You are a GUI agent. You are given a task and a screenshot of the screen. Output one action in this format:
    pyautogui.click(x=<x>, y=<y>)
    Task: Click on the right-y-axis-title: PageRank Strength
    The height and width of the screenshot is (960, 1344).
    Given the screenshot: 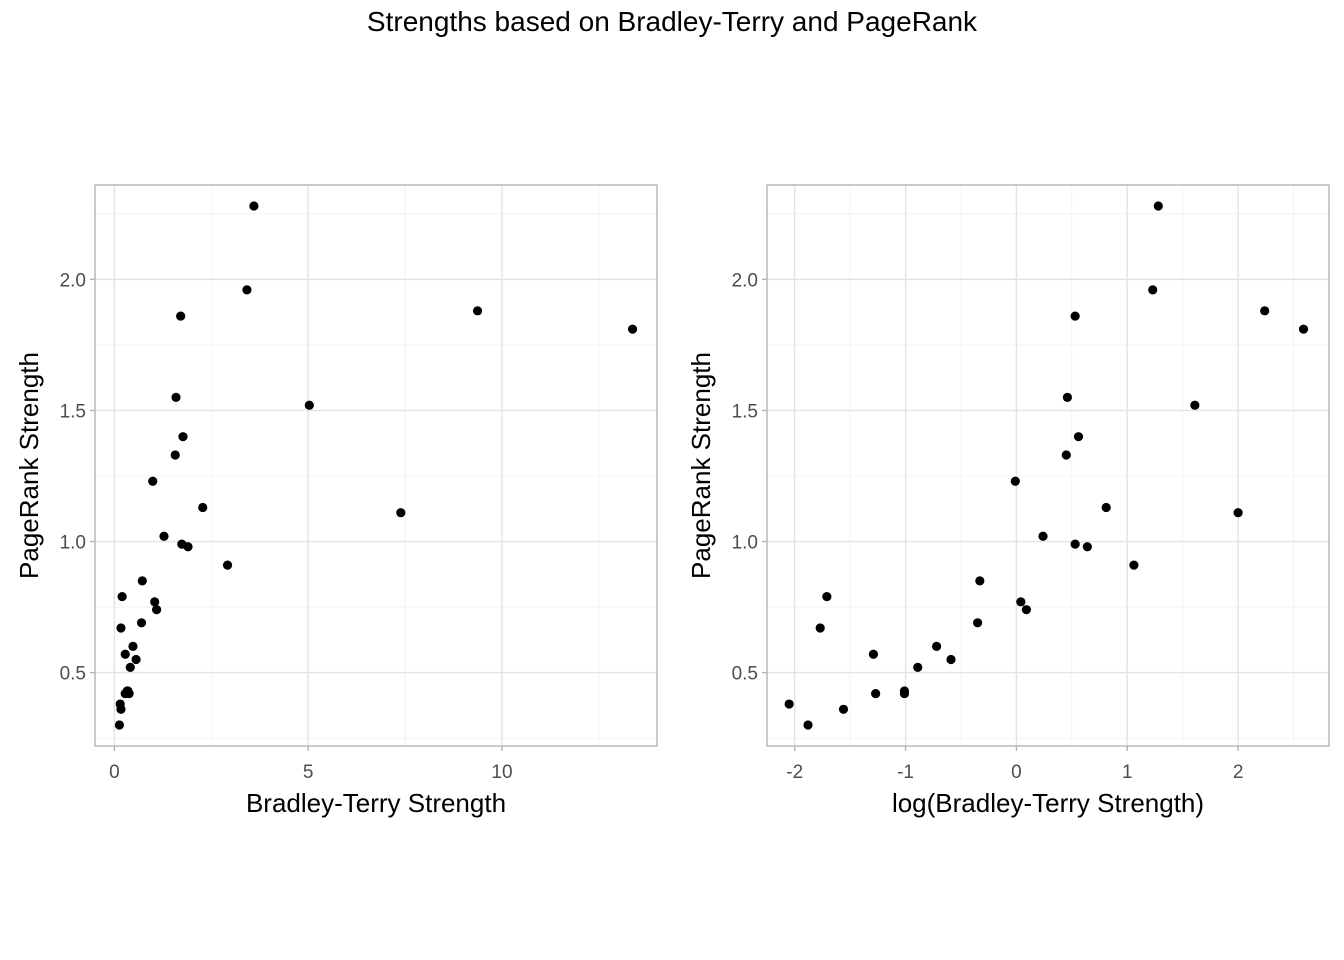 What is the action you would take?
    pyautogui.click(x=701, y=465)
    